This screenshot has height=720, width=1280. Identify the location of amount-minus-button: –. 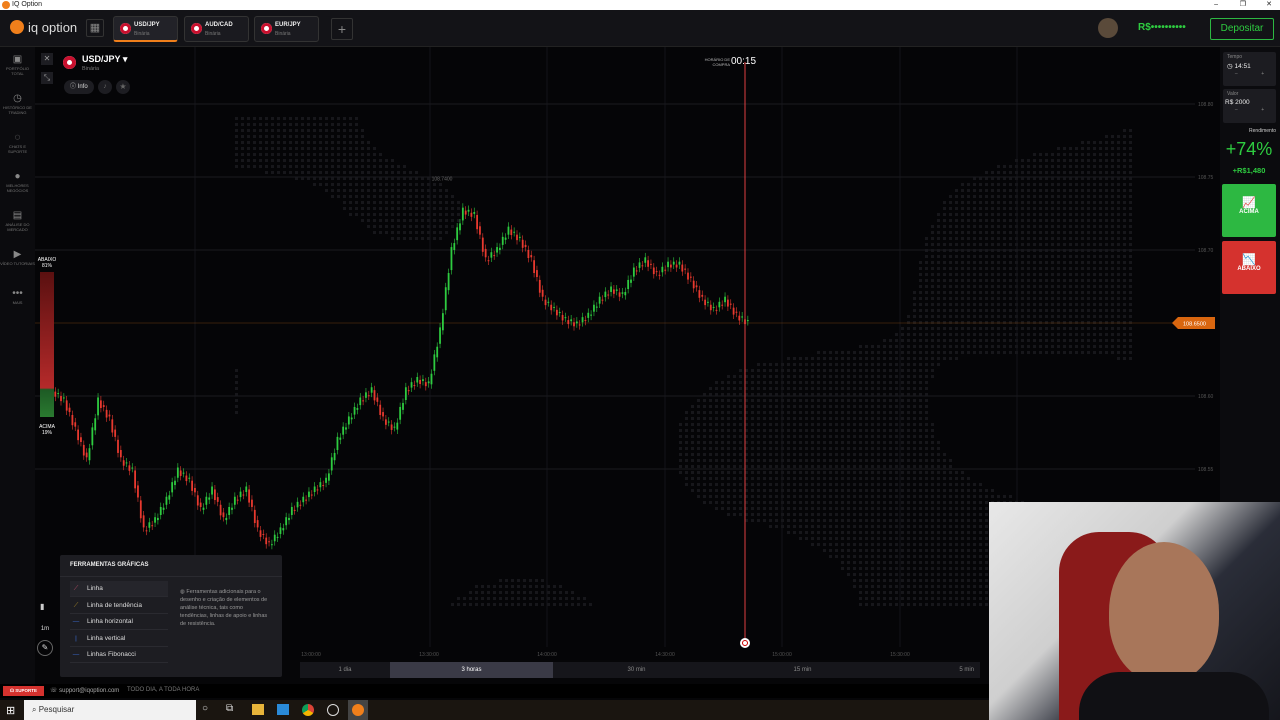
(1236, 110).